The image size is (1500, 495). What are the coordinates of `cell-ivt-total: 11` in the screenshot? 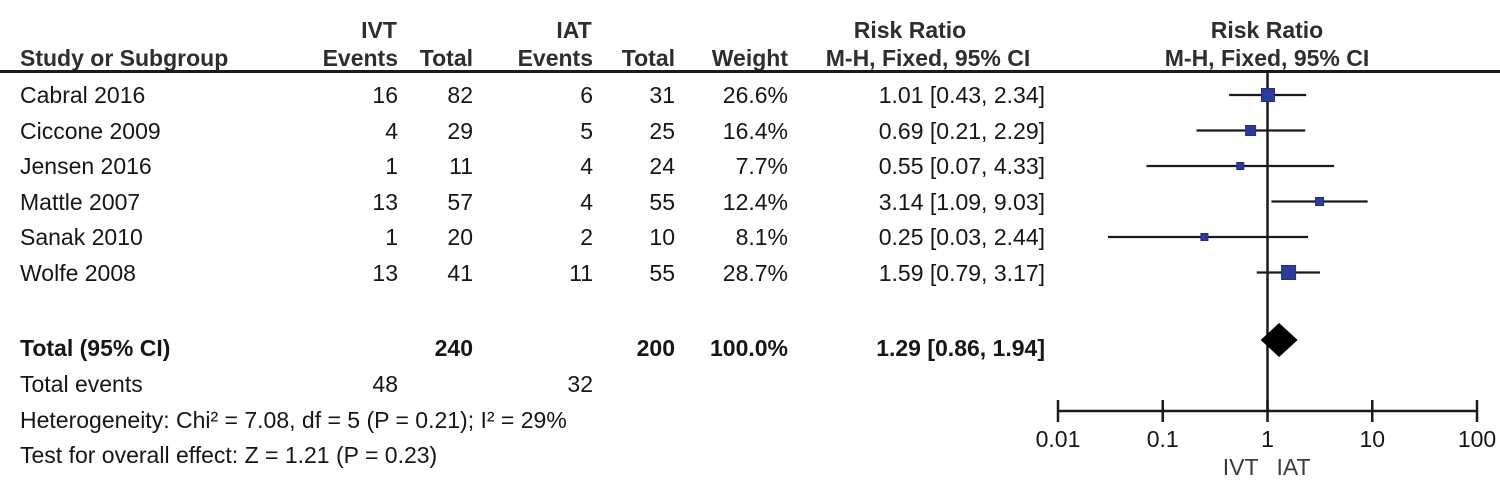 It's located at (461, 166).